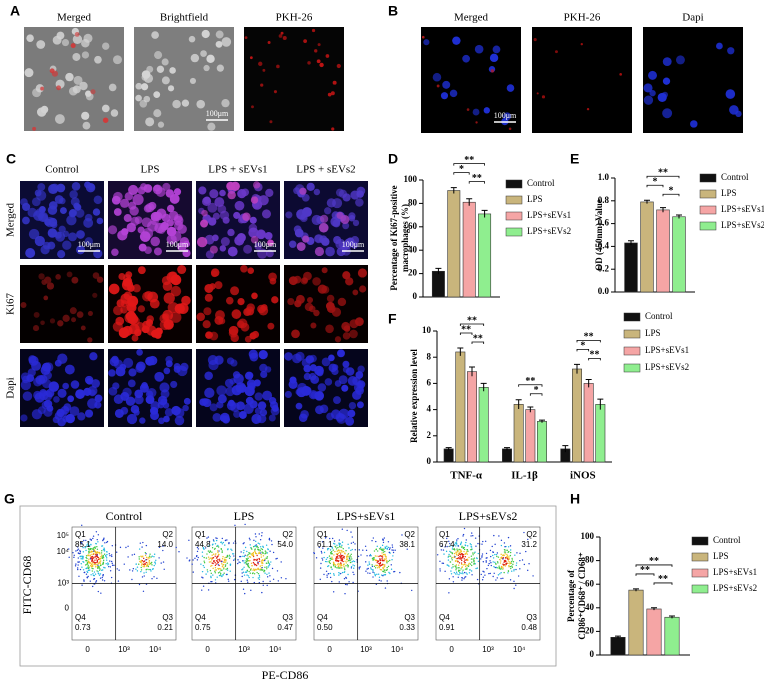 The image size is (764, 684). I want to click on significance-label: *, so click(536, 390).